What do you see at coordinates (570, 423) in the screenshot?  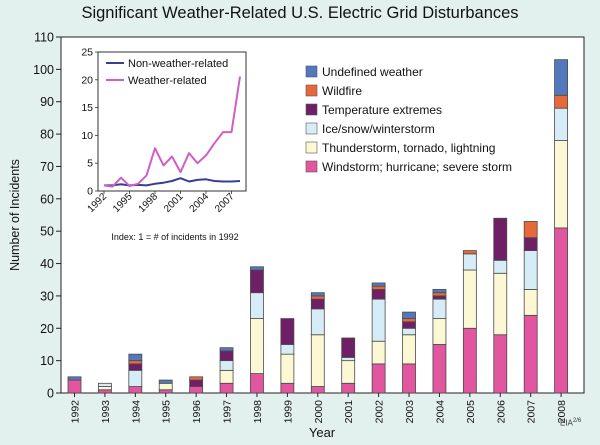 I see `source-label: EIA2/6` at bounding box center [570, 423].